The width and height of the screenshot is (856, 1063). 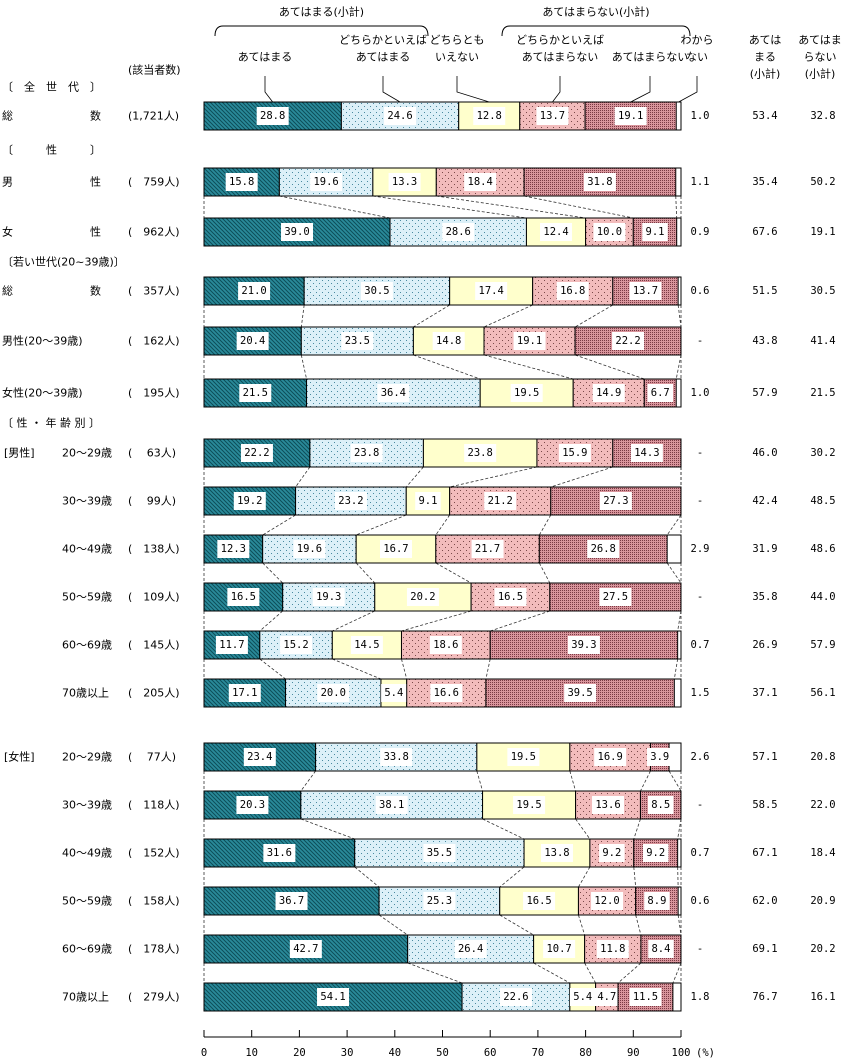 I want to click on data-label: 12.4, so click(x=555, y=232).